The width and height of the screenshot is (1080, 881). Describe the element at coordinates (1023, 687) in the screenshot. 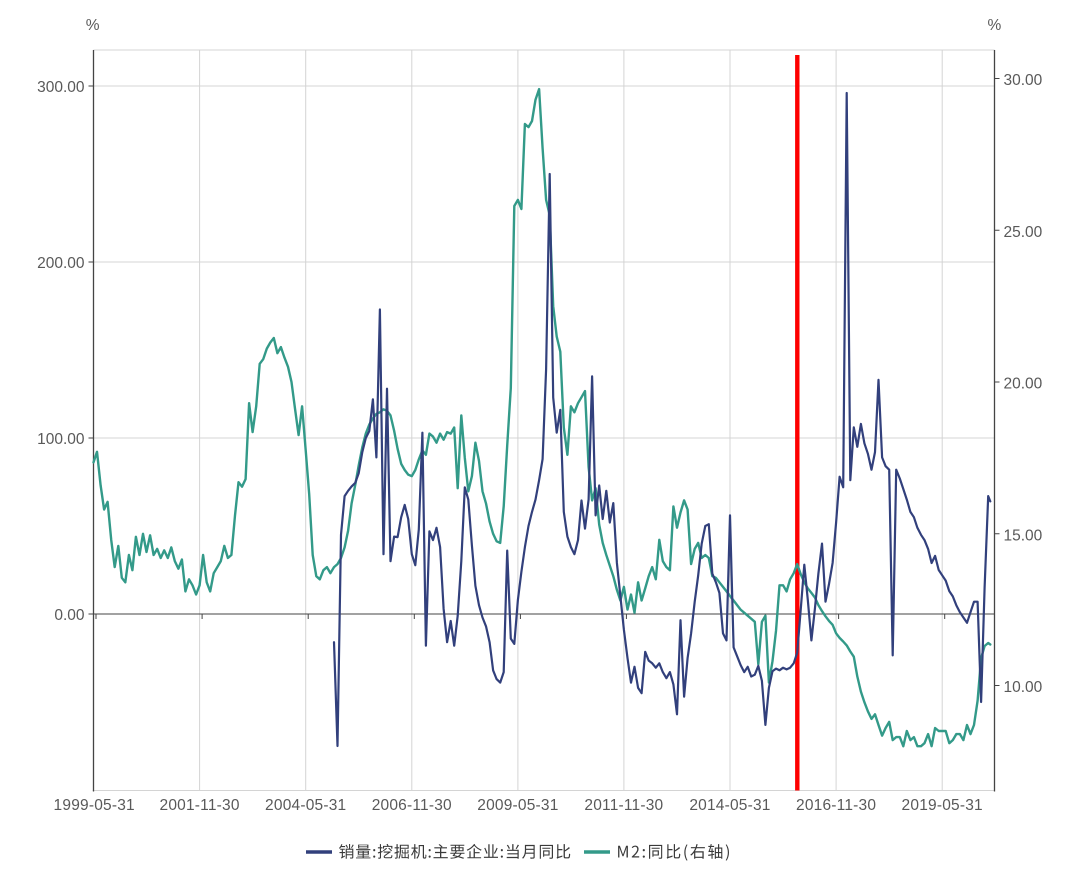

I see `svg-text: 10.00` at that location.